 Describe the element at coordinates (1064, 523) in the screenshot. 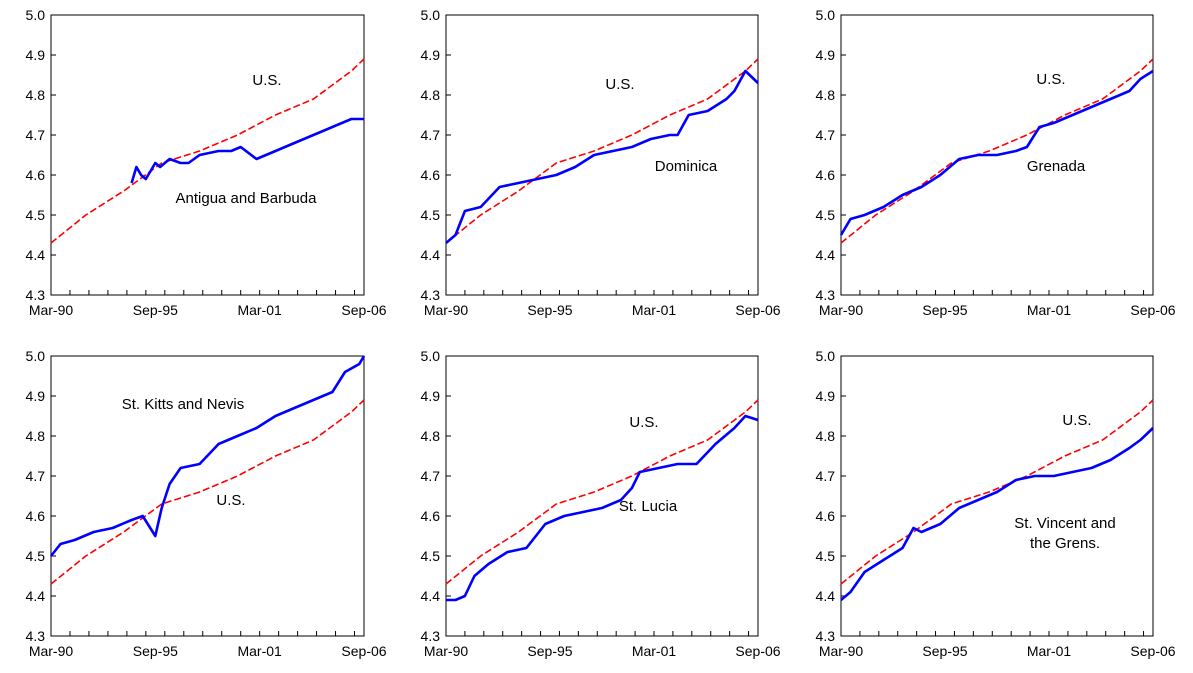

I see `series-annotation: St. Vincent and` at that location.